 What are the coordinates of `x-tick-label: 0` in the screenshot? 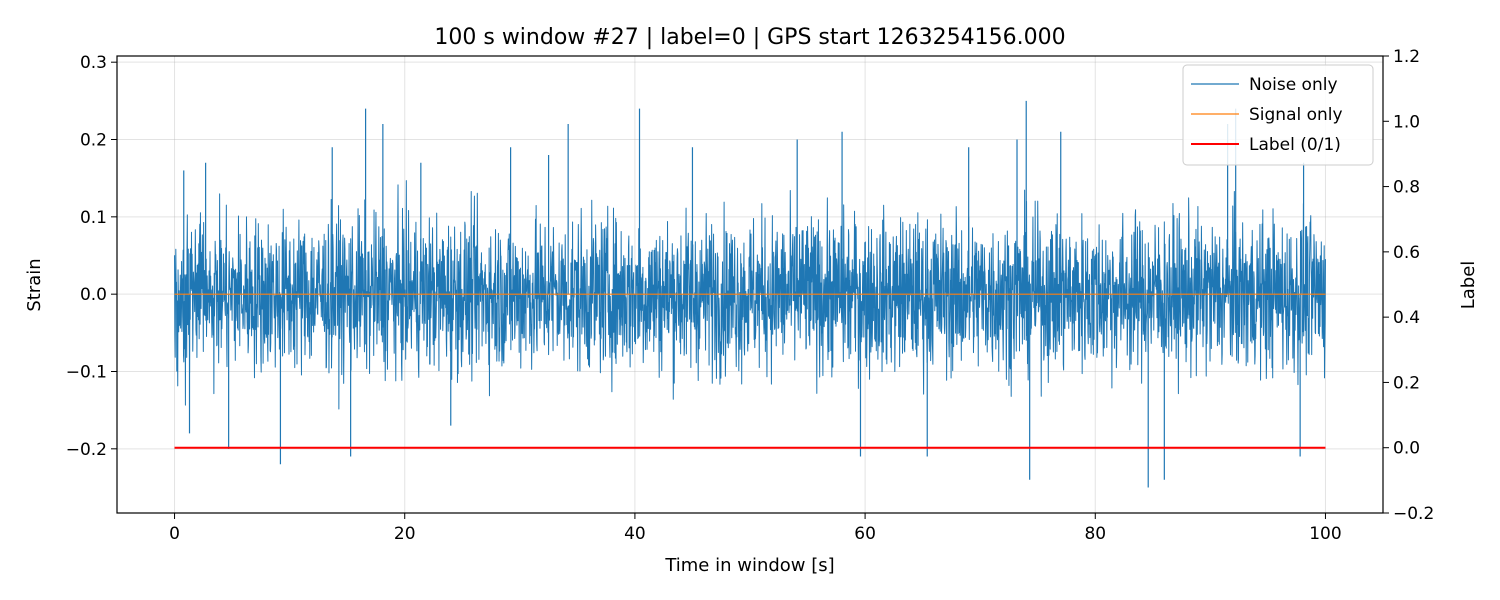 It's located at (174, 534).